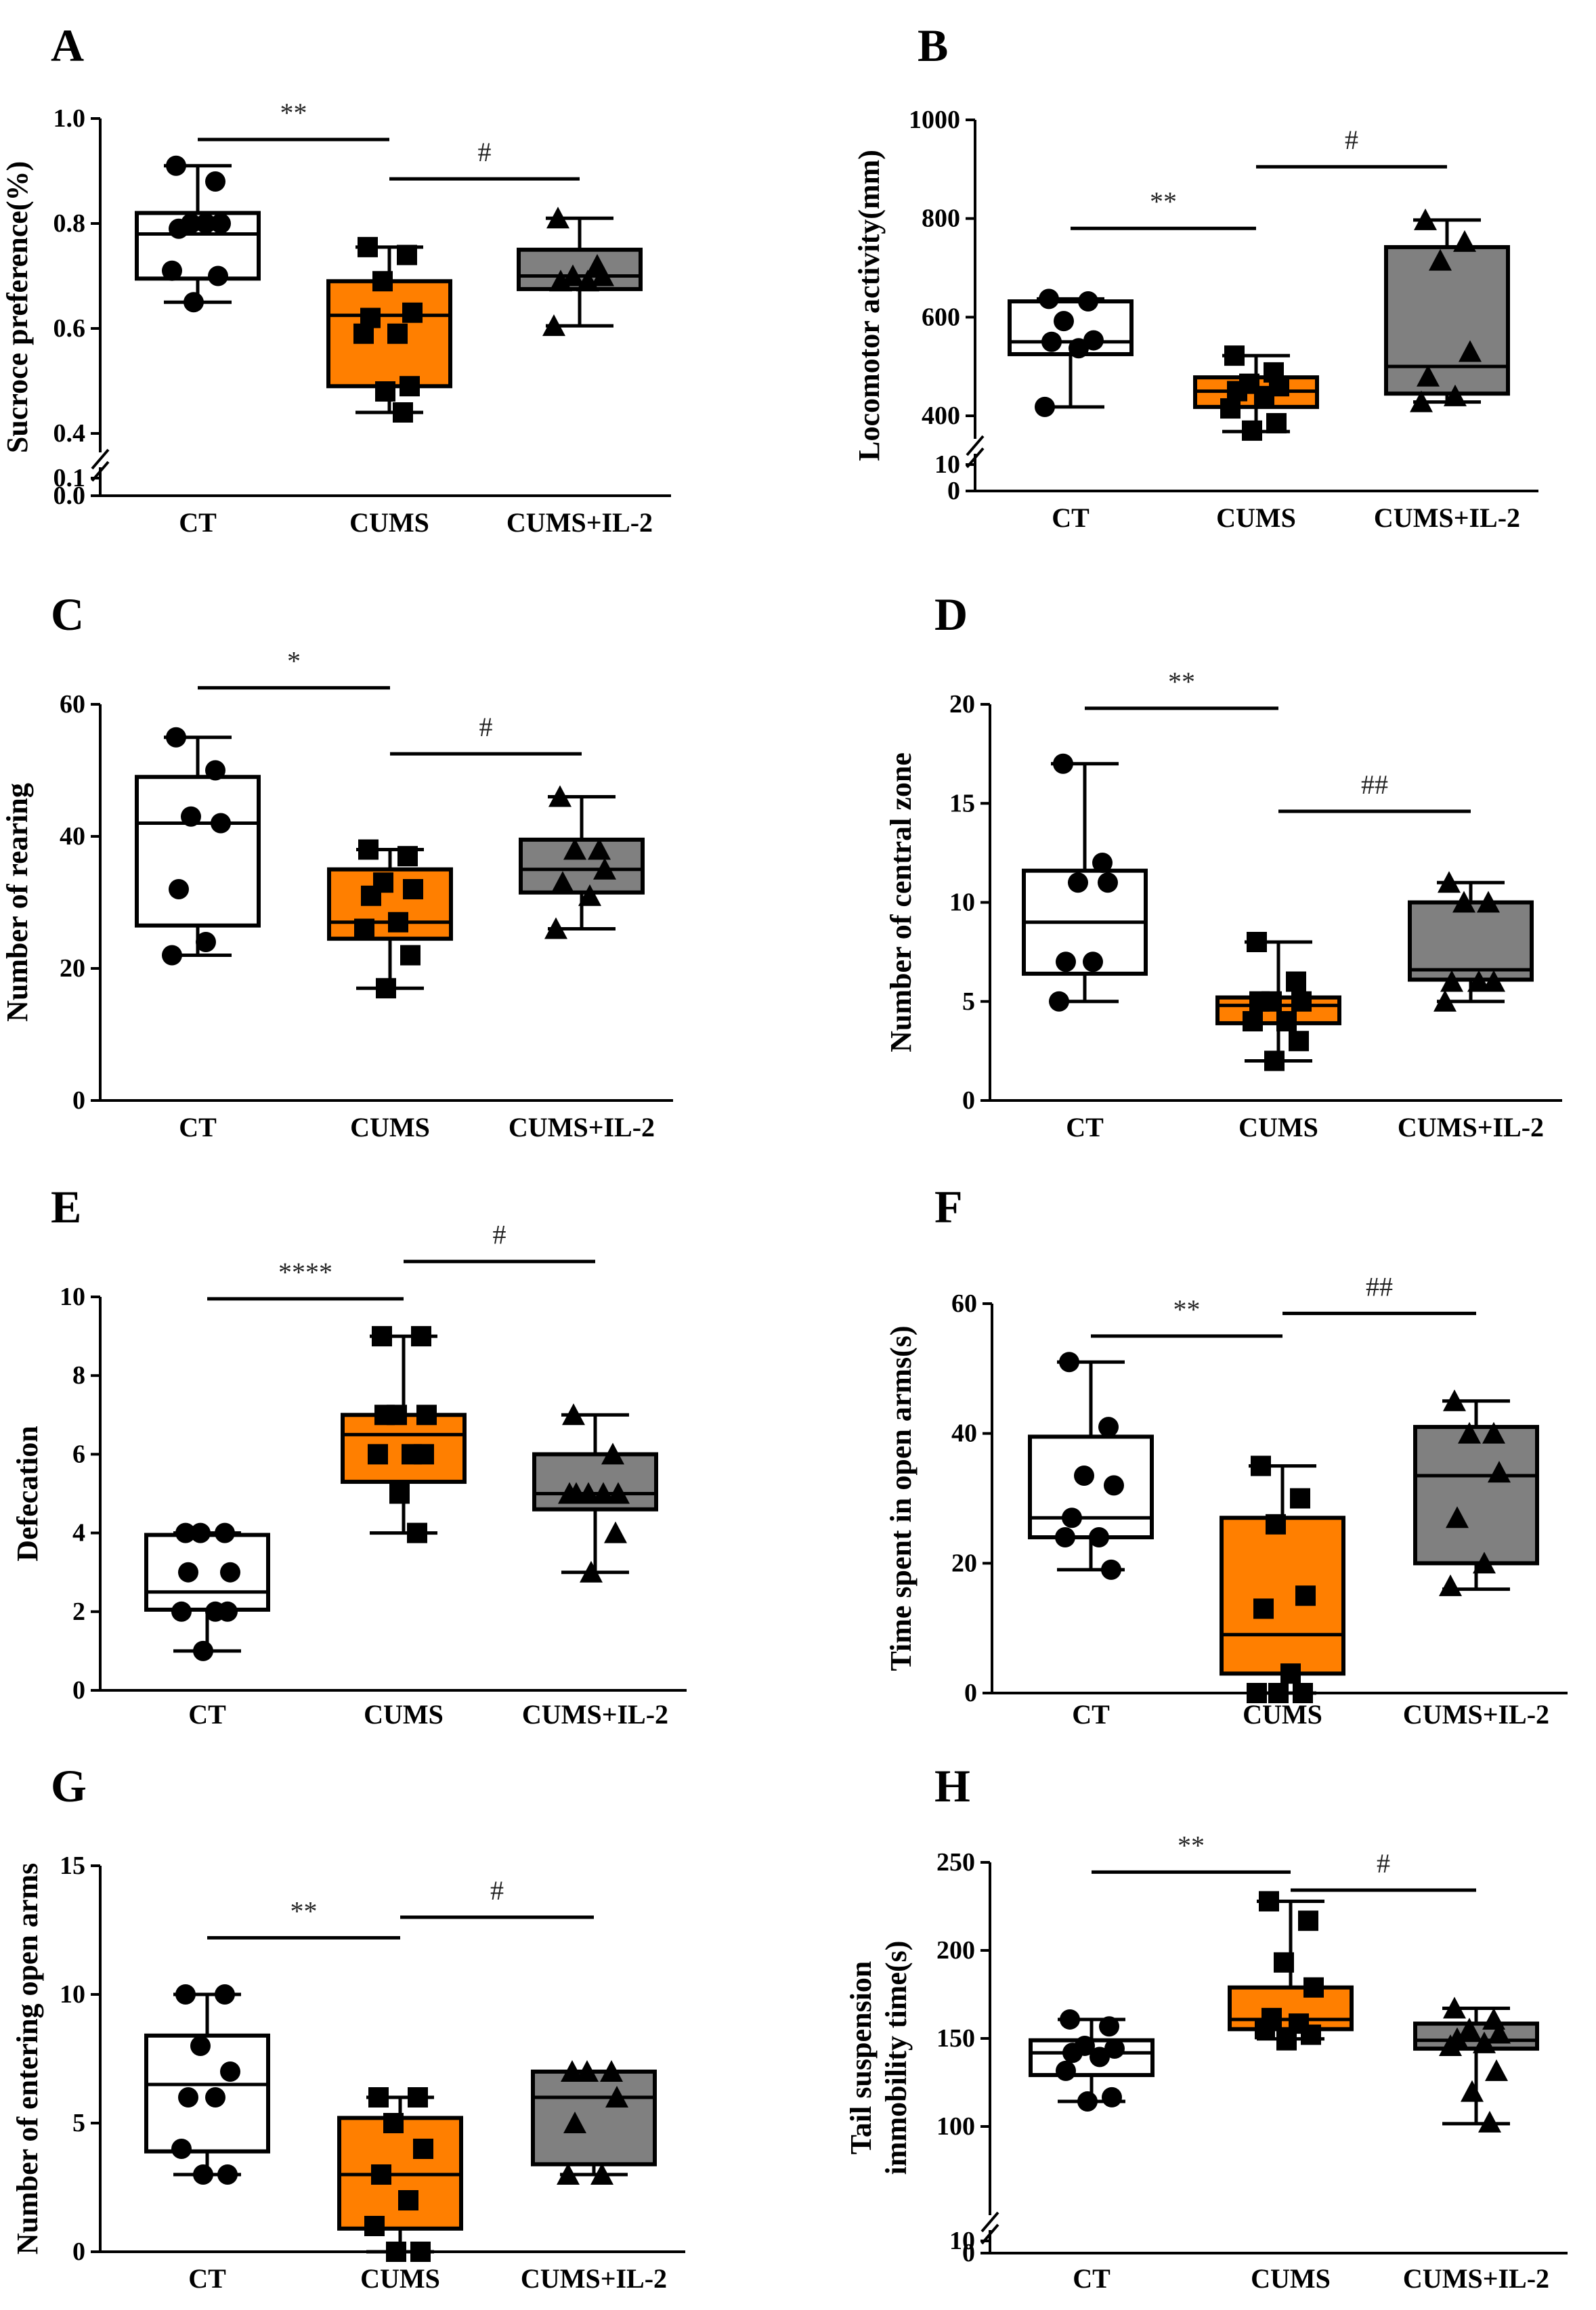 This screenshot has width=1596, height=2310. What do you see at coordinates (79, 1533) in the screenshot?
I see `y-tick-label: 4` at bounding box center [79, 1533].